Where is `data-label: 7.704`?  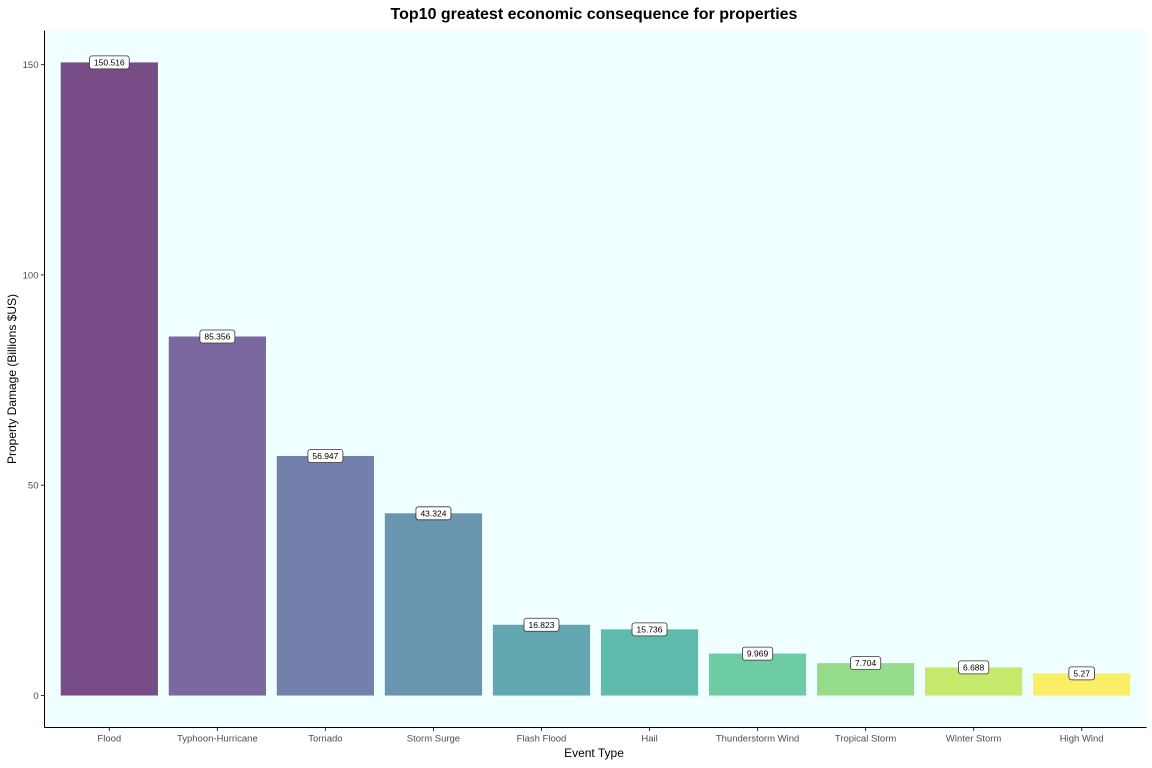
data-label: 7.704 is located at coordinates (866, 663).